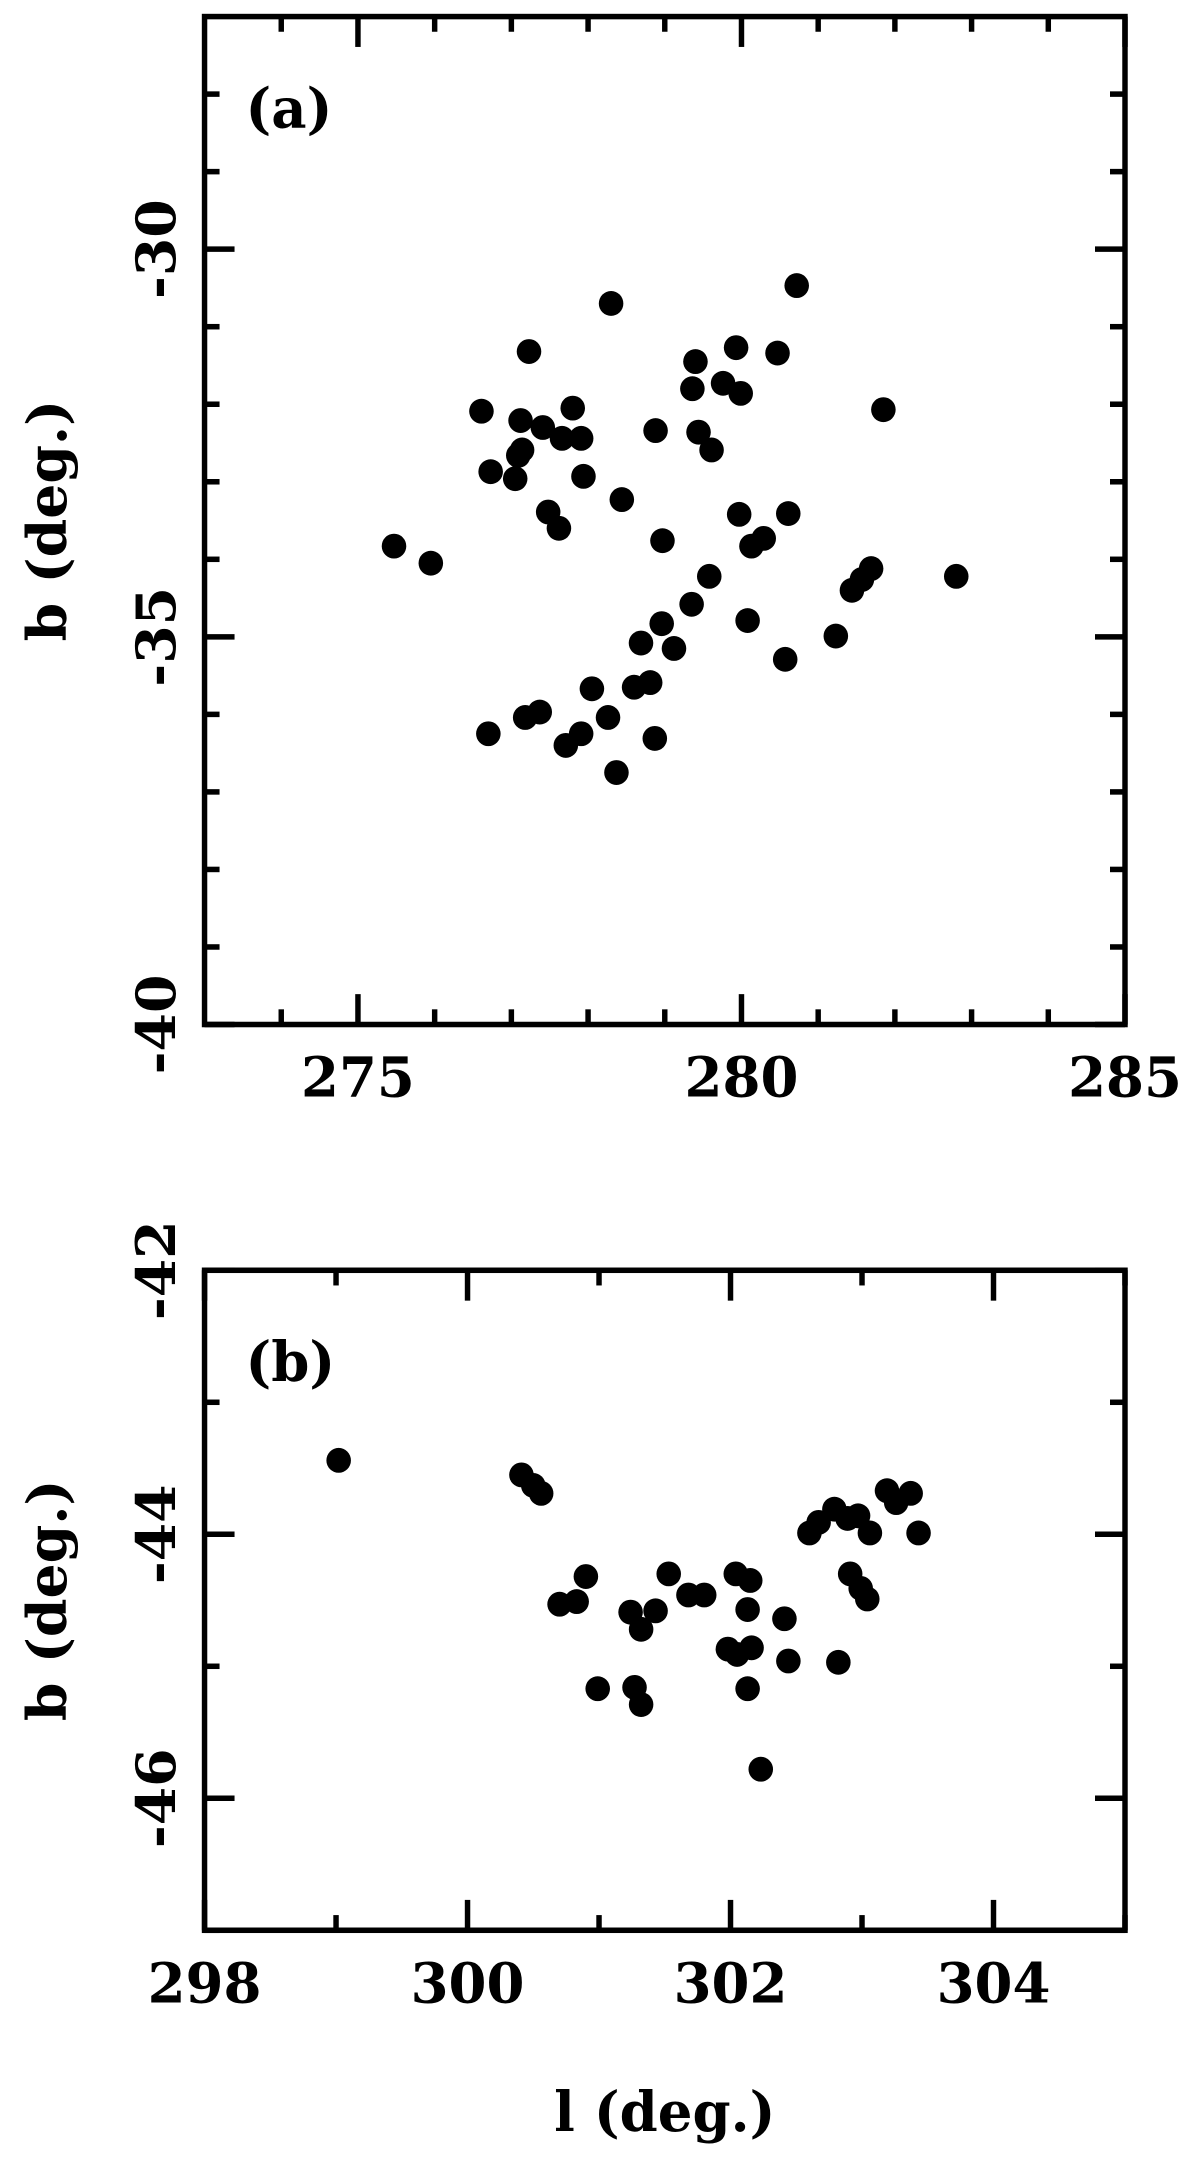 This screenshot has height=2165, width=1200. Describe the element at coordinates (468, 1982) in the screenshot. I see `x-tick-label: 300` at that location.